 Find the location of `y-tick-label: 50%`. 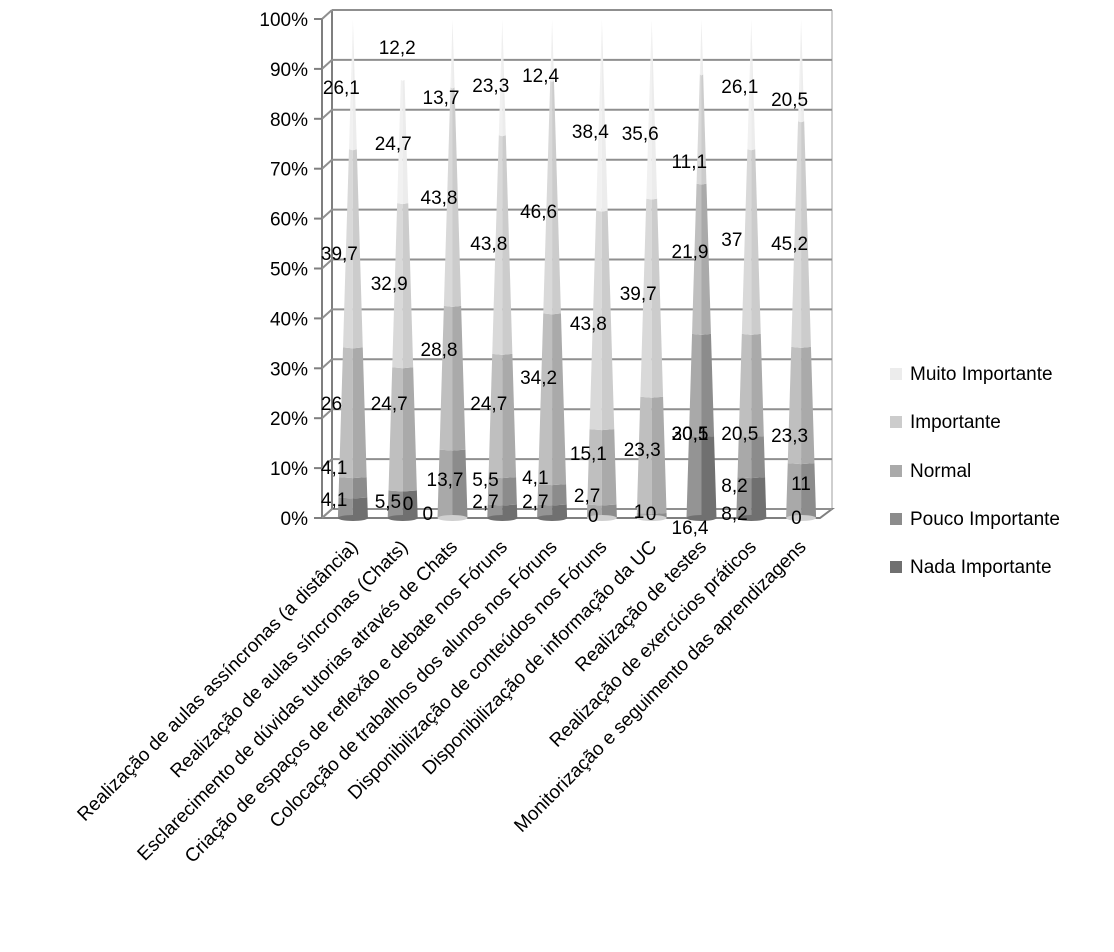

y-tick-label: 50% is located at coordinates (289, 270).